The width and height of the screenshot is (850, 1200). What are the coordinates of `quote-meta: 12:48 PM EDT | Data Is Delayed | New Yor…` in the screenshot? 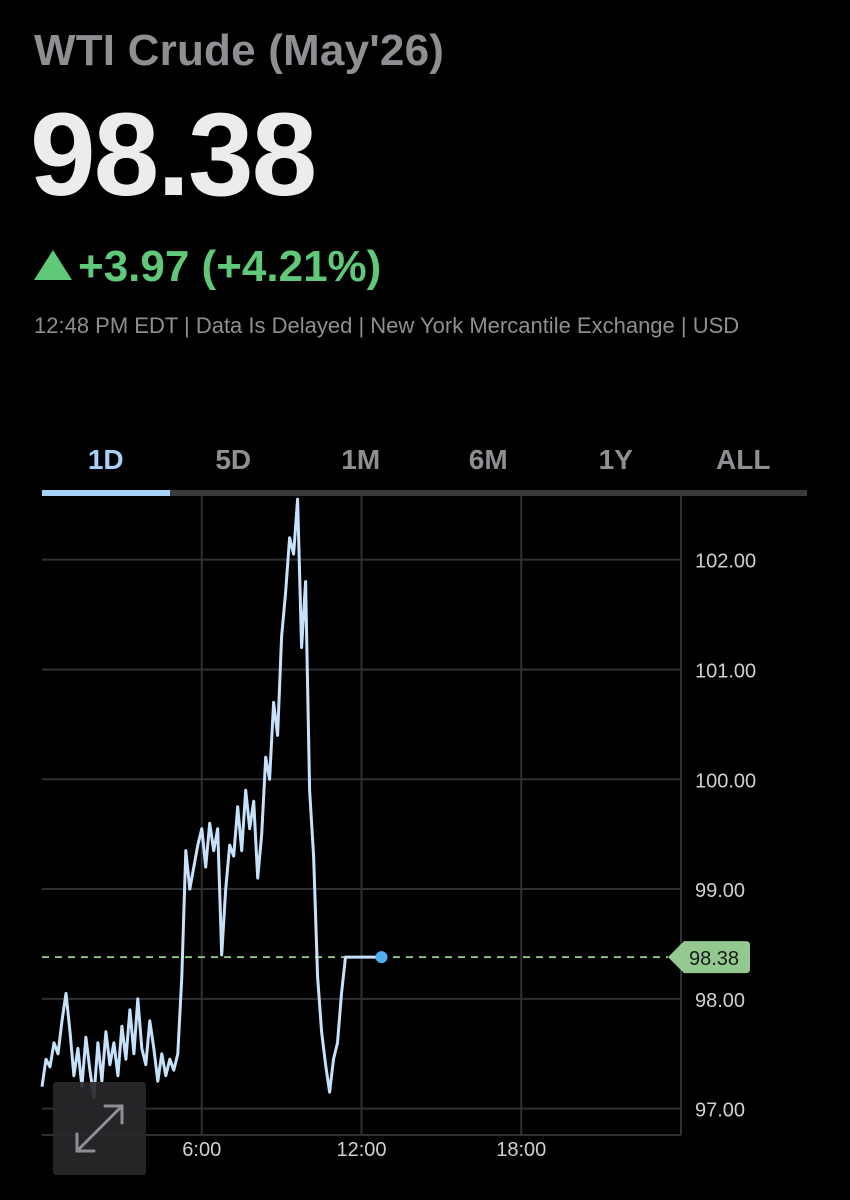 It's located at (387, 325).